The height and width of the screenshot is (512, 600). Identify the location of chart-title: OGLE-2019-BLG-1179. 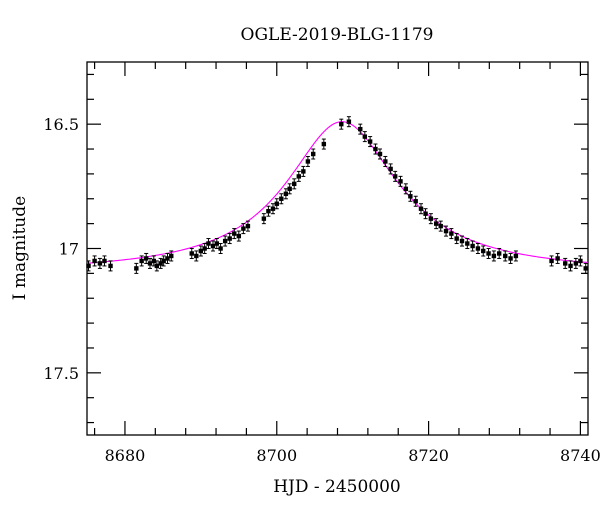
(337, 35).